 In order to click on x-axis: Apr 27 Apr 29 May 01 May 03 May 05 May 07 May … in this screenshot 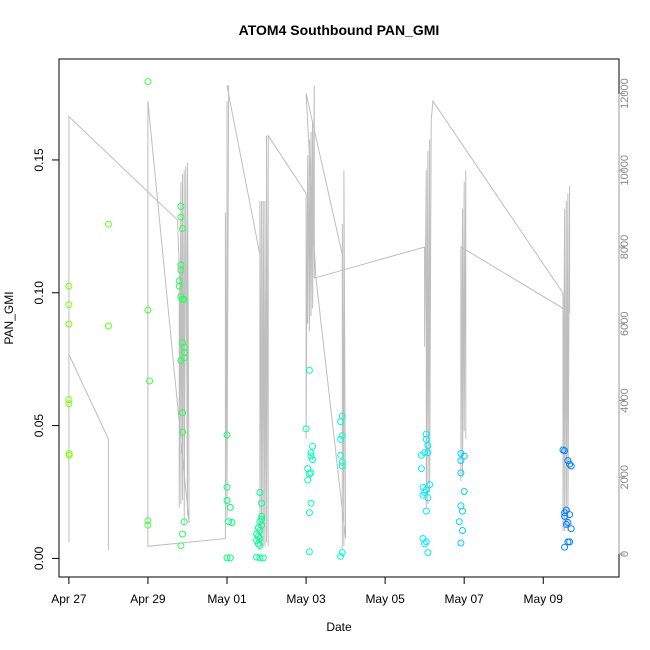, I will do `click(307, 591)`.